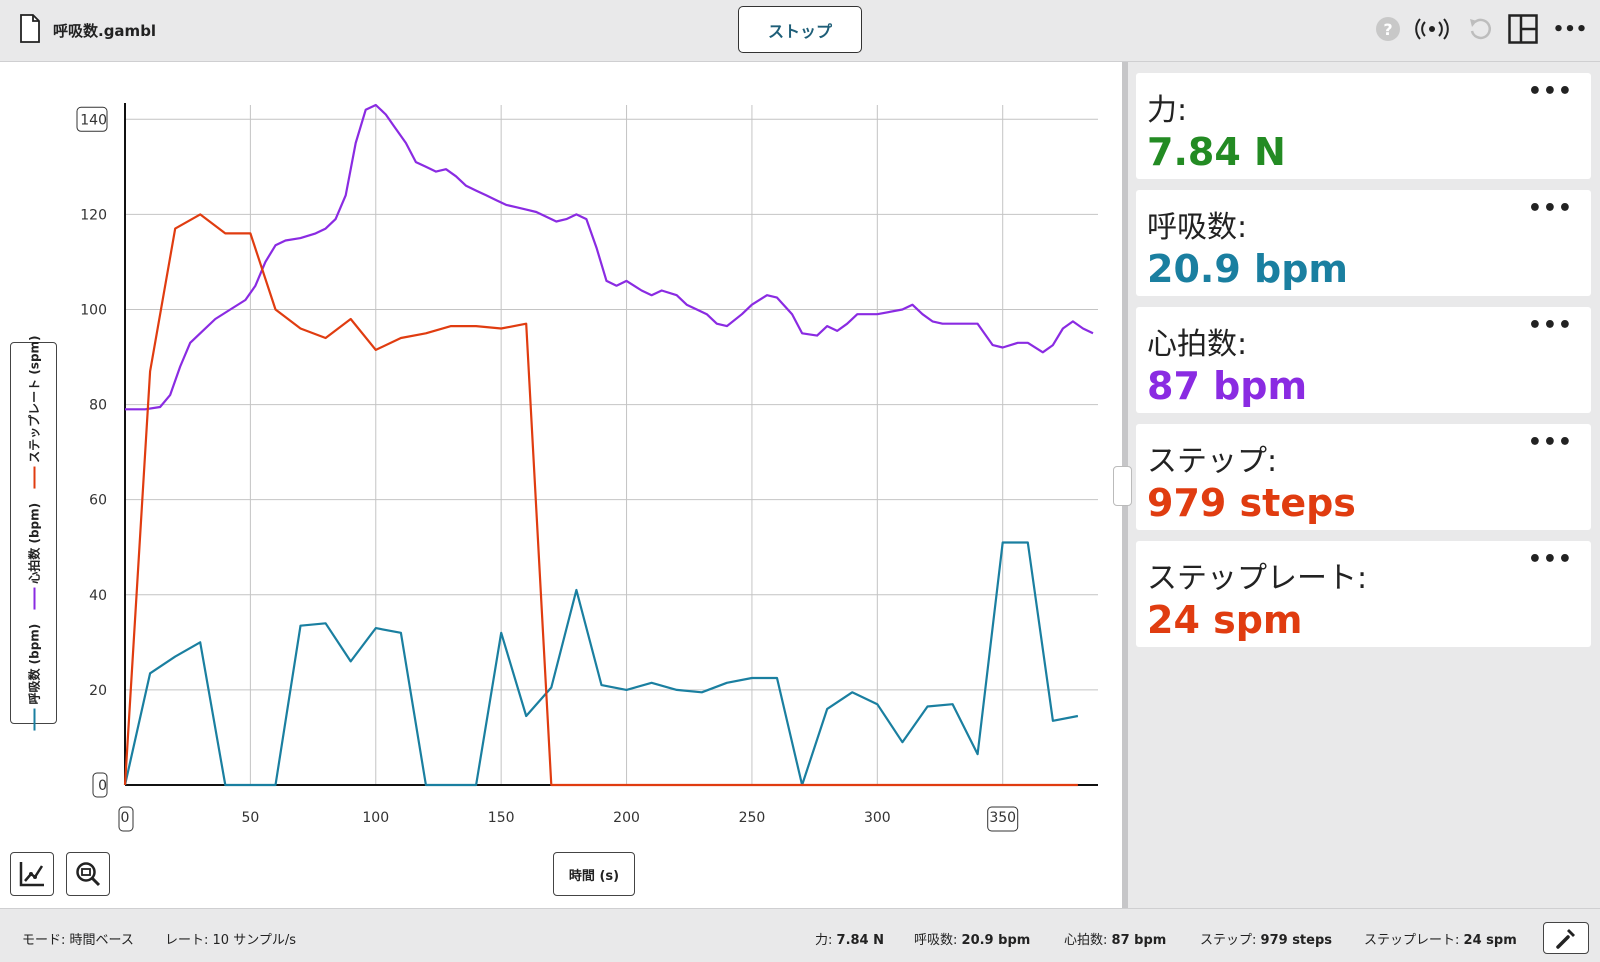 The image size is (1600, 962). Describe the element at coordinates (1225, 620) in the screenshot. I see `meter-value: 24 spm` at that location.